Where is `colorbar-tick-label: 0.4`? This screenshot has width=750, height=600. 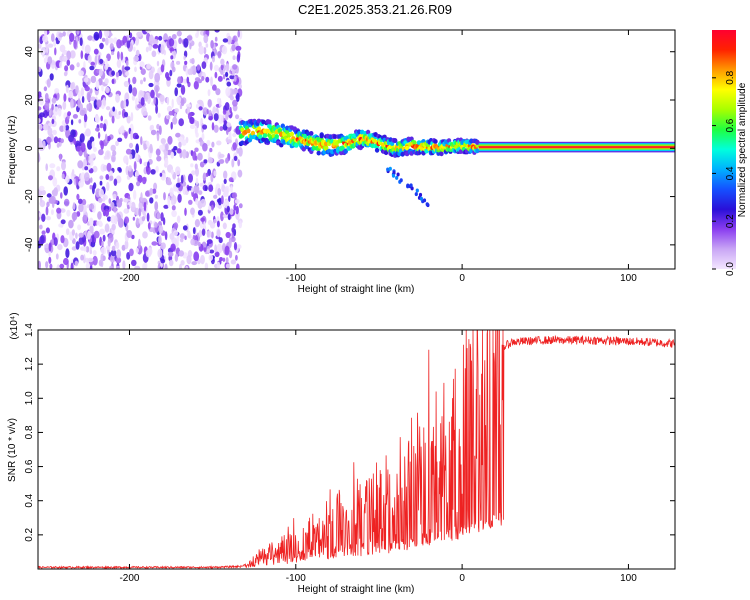
colorbar-tick-label: 0.4 is located at coordinates (730, 173).